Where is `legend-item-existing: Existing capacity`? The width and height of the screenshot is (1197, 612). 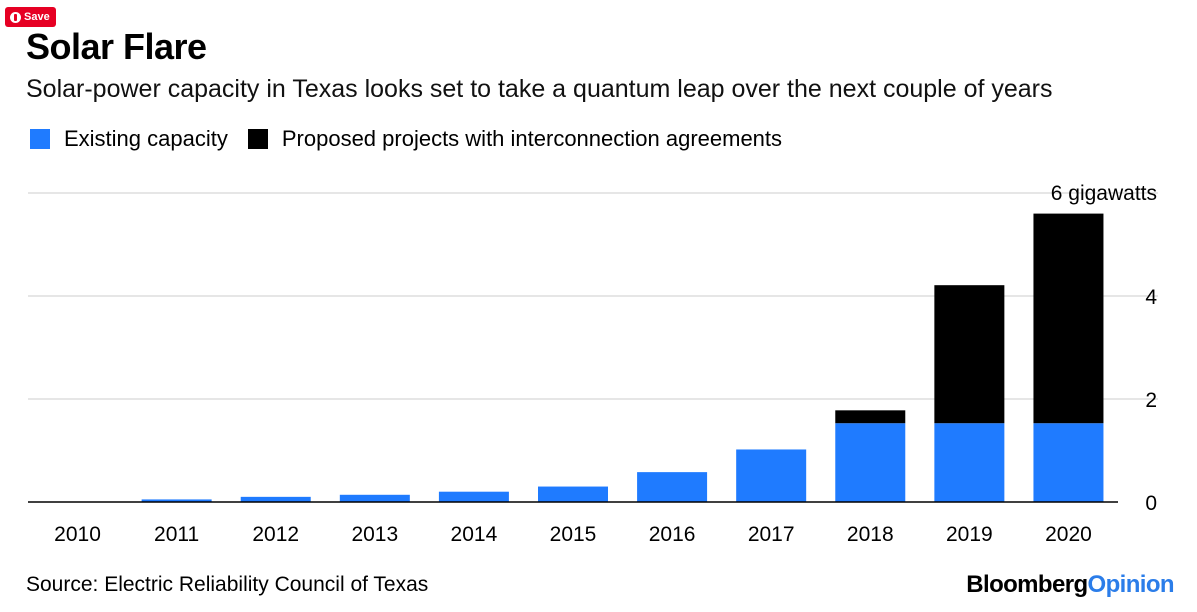 legend-item-existing: Existing capacity is located at coordinates (129, 139).